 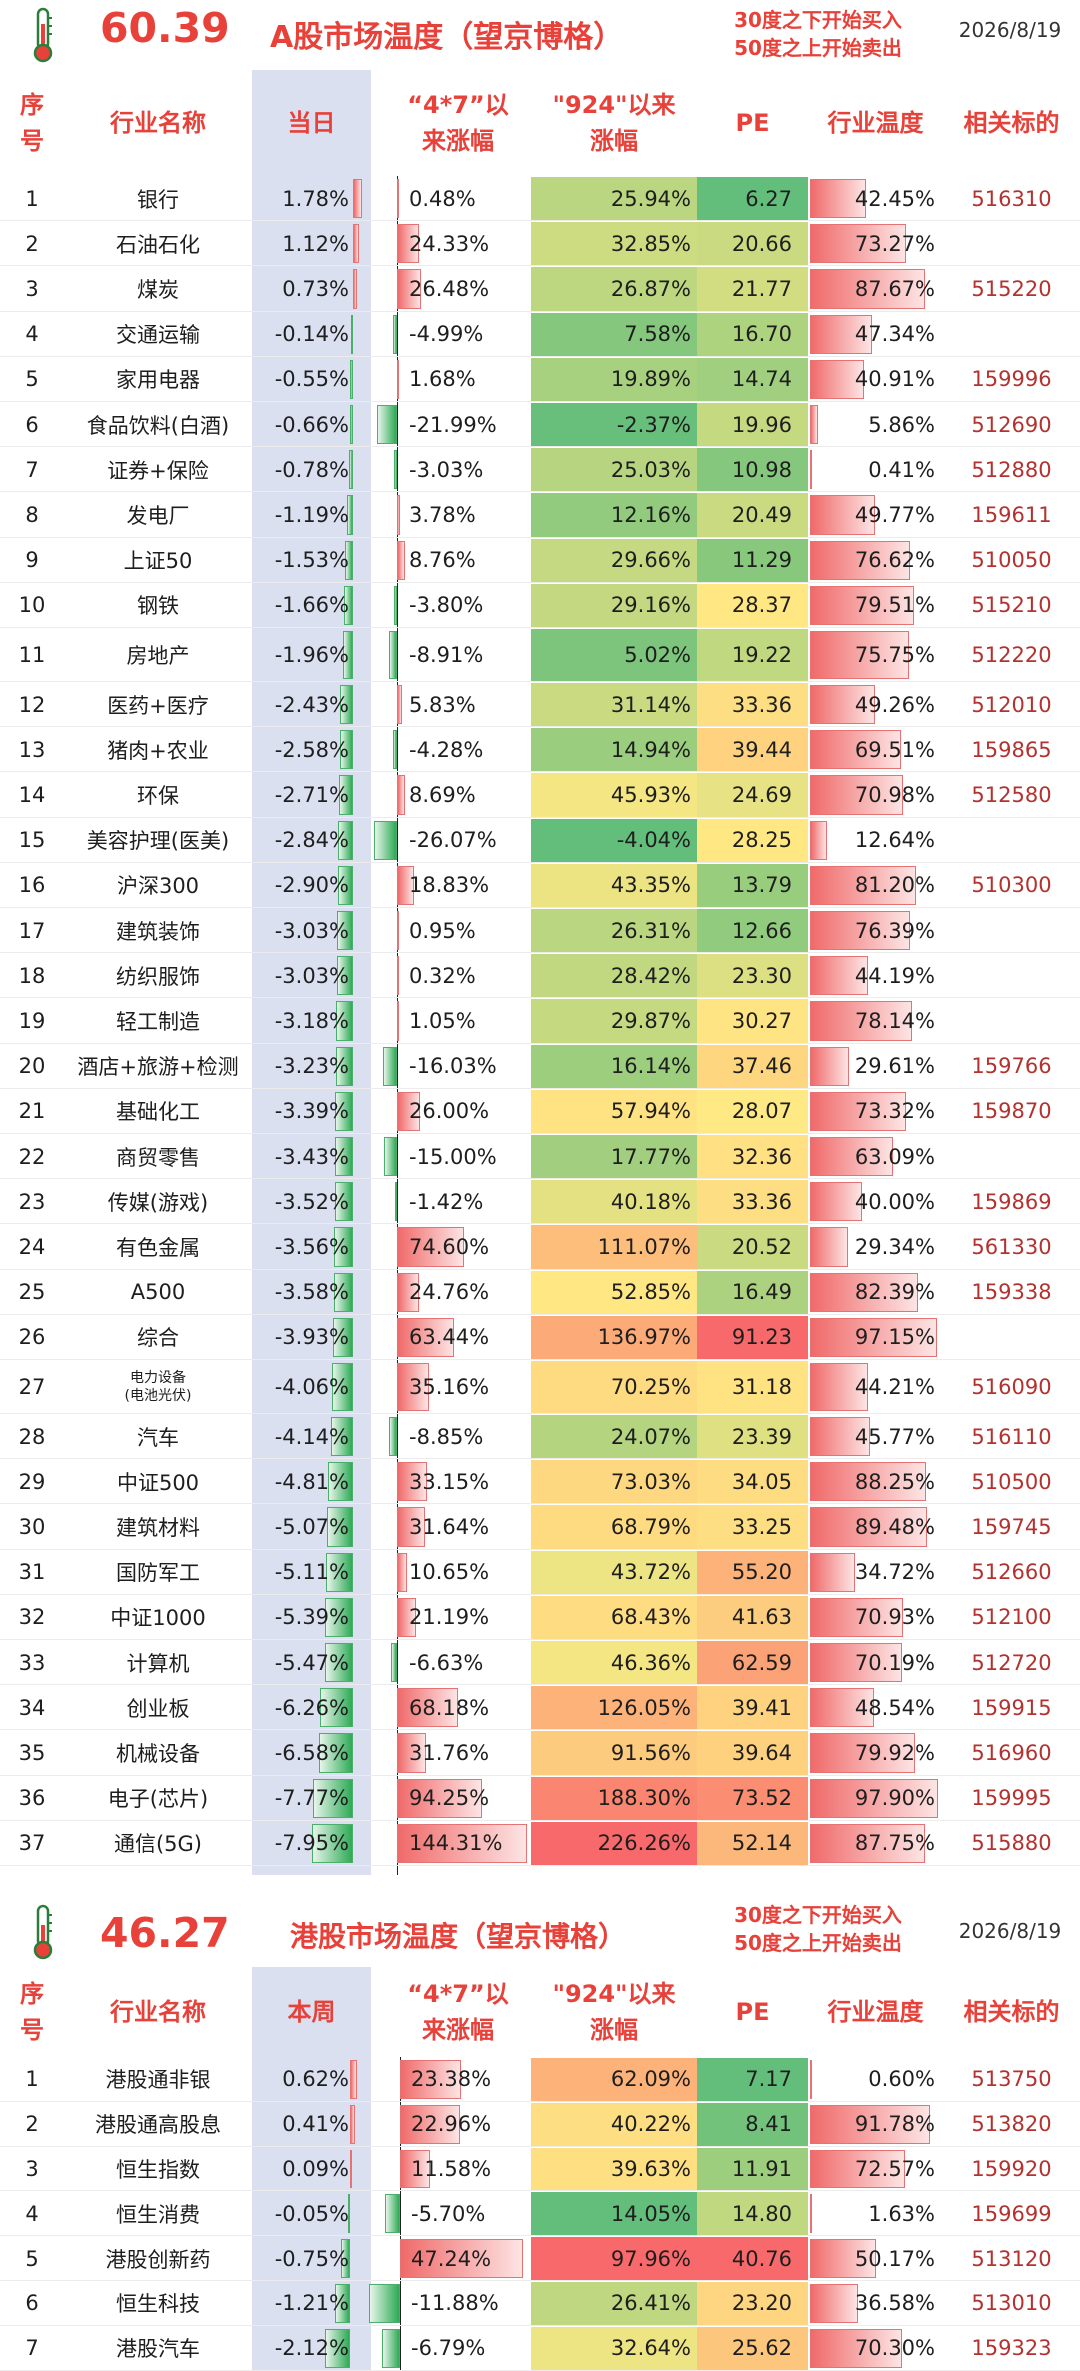 I want to click on related-ticker: 159869, so click(x=1011, y=1201).